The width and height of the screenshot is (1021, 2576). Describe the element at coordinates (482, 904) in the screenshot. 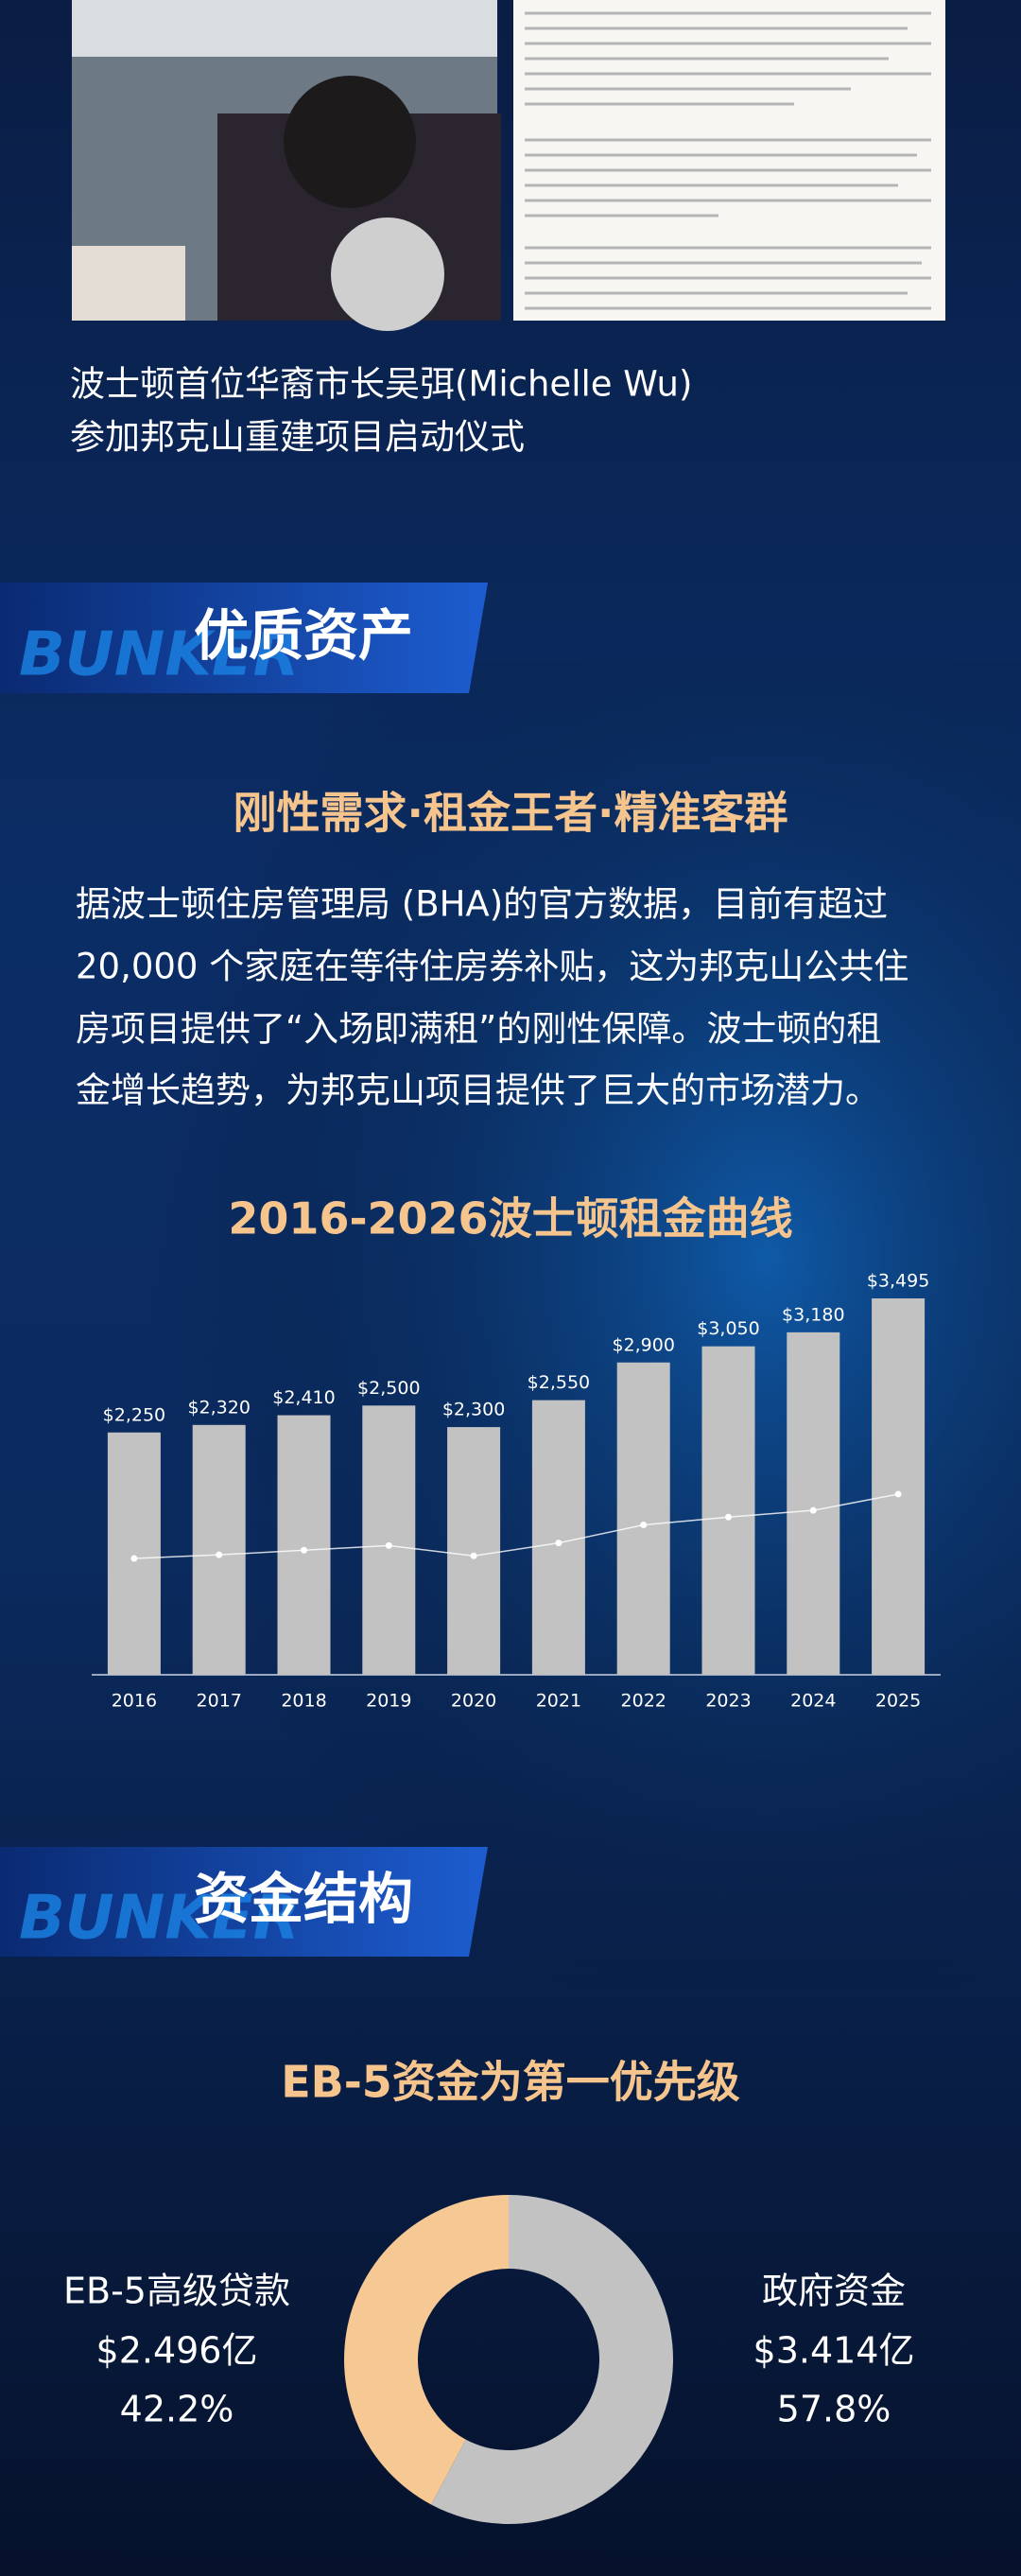

I see `paragraph-line: 据波士顿住房管理局 (BHA)的官方数据，目前有超过` at that location.